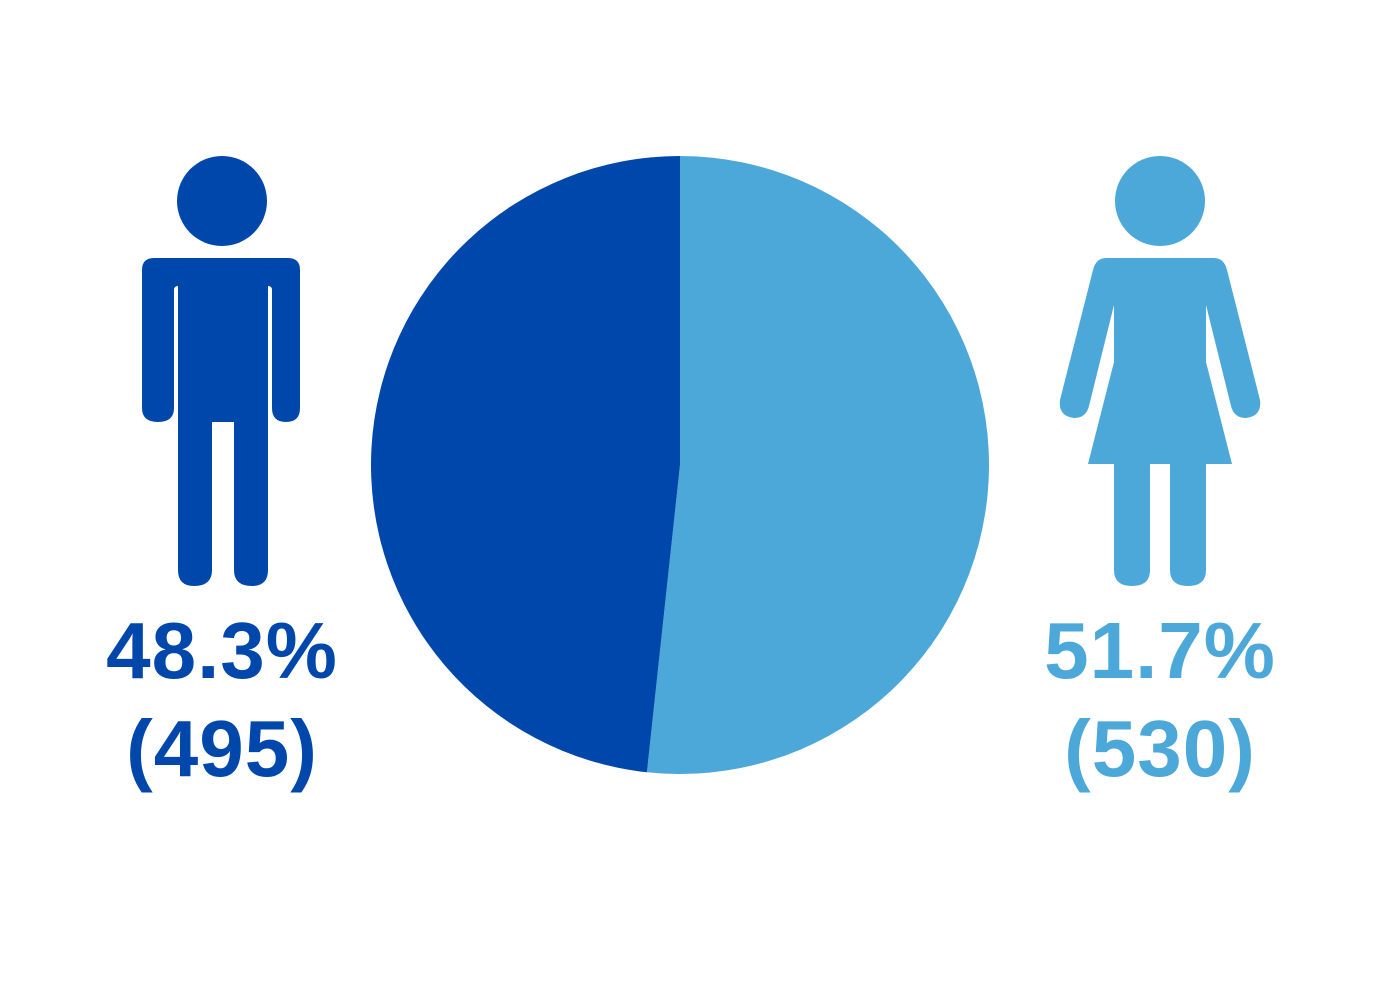 This screenshot has height=1000, width=1400. What do you see at coordinates (1160, 371) in the screenshot?
I see `female-figure-icon` at bounding box center [1160, 371].